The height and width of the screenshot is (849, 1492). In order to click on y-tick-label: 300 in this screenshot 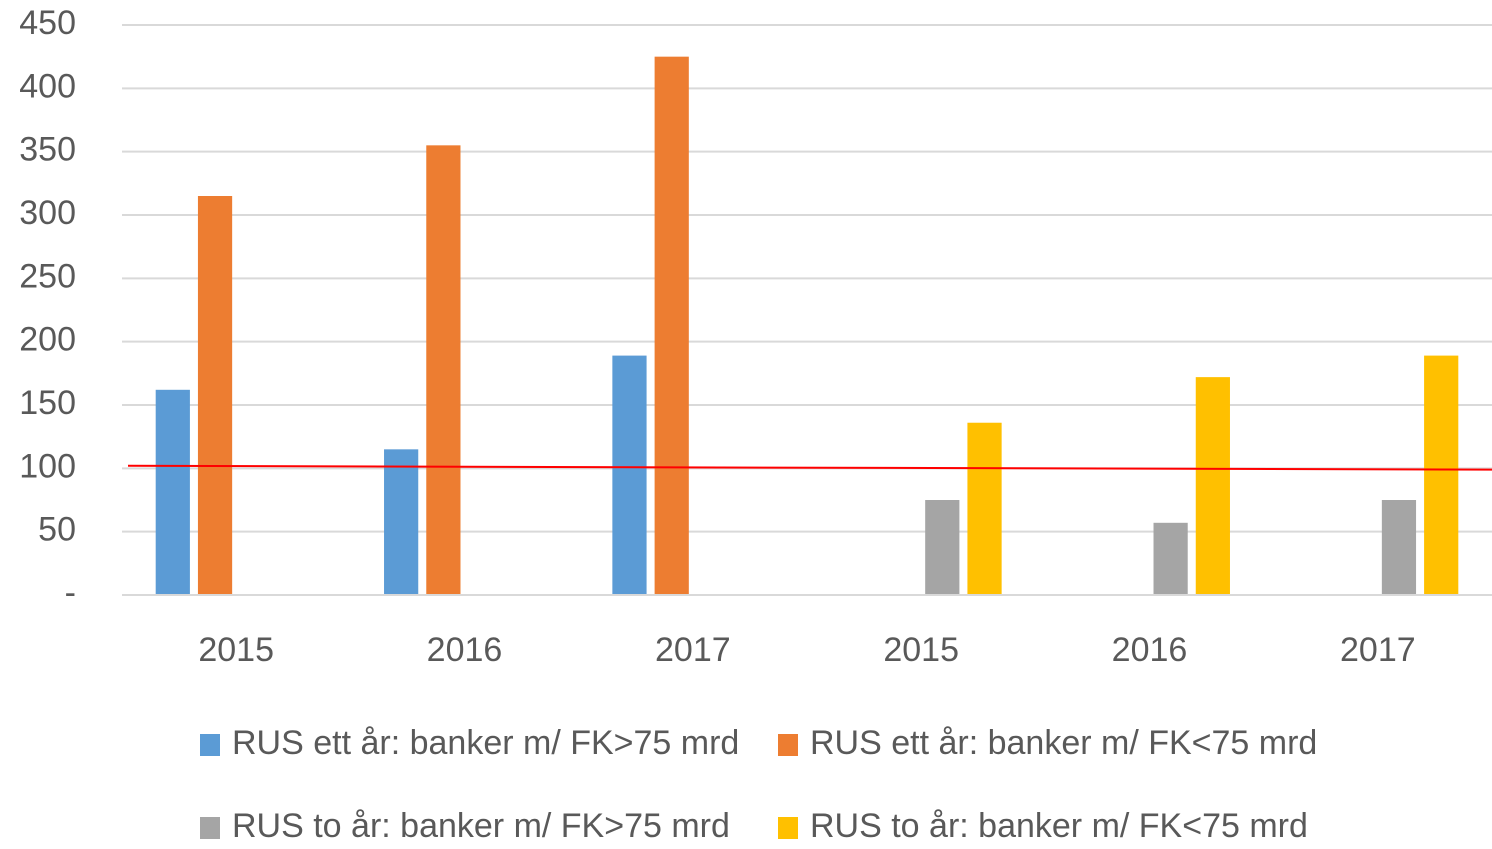, I will do `click(47, 213)`.